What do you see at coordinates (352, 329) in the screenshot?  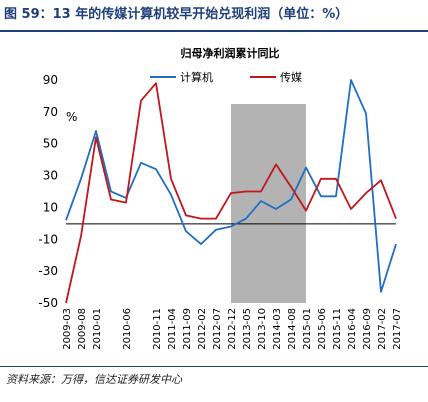 I see `x-tick-label: 2016-04` at bounding box center [352, 329].